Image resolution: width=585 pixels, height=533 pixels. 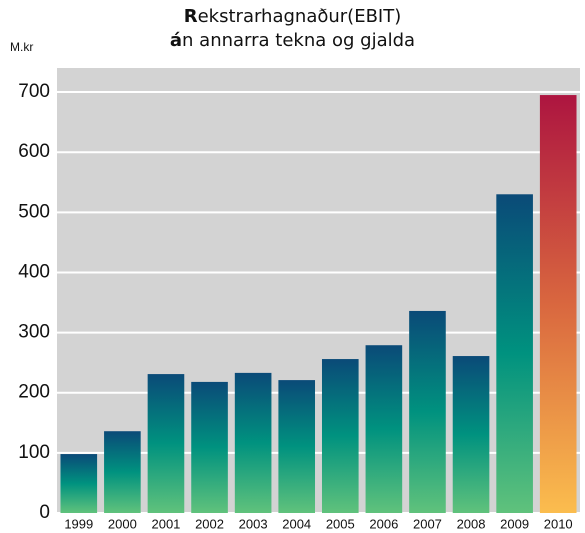 What do you see at coordinates (34, 332) in the screenshot?
I see `y-tick-label: 300` at bounding box center [34, 332].